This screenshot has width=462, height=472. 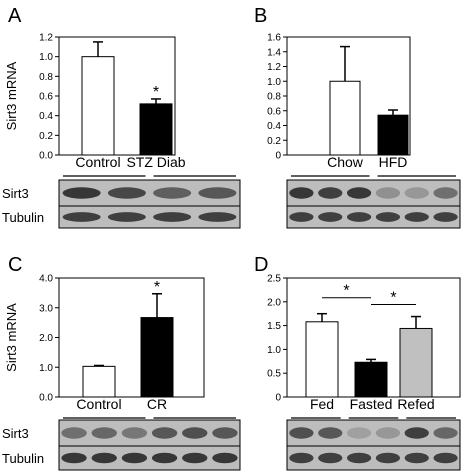 What do you see at coordinates (157, 404) in the screenshot?
I see `category-label: CR` at bounding box center [157, 404].